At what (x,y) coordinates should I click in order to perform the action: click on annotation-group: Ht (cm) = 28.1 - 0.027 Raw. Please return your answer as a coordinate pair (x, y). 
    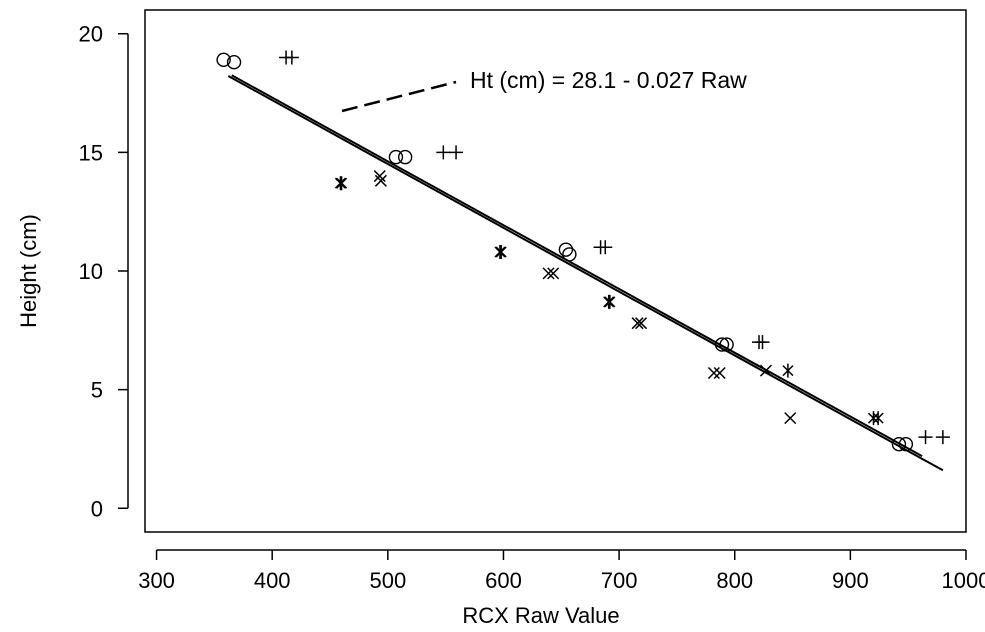
    Looking at the image, I should click on (544, 90).